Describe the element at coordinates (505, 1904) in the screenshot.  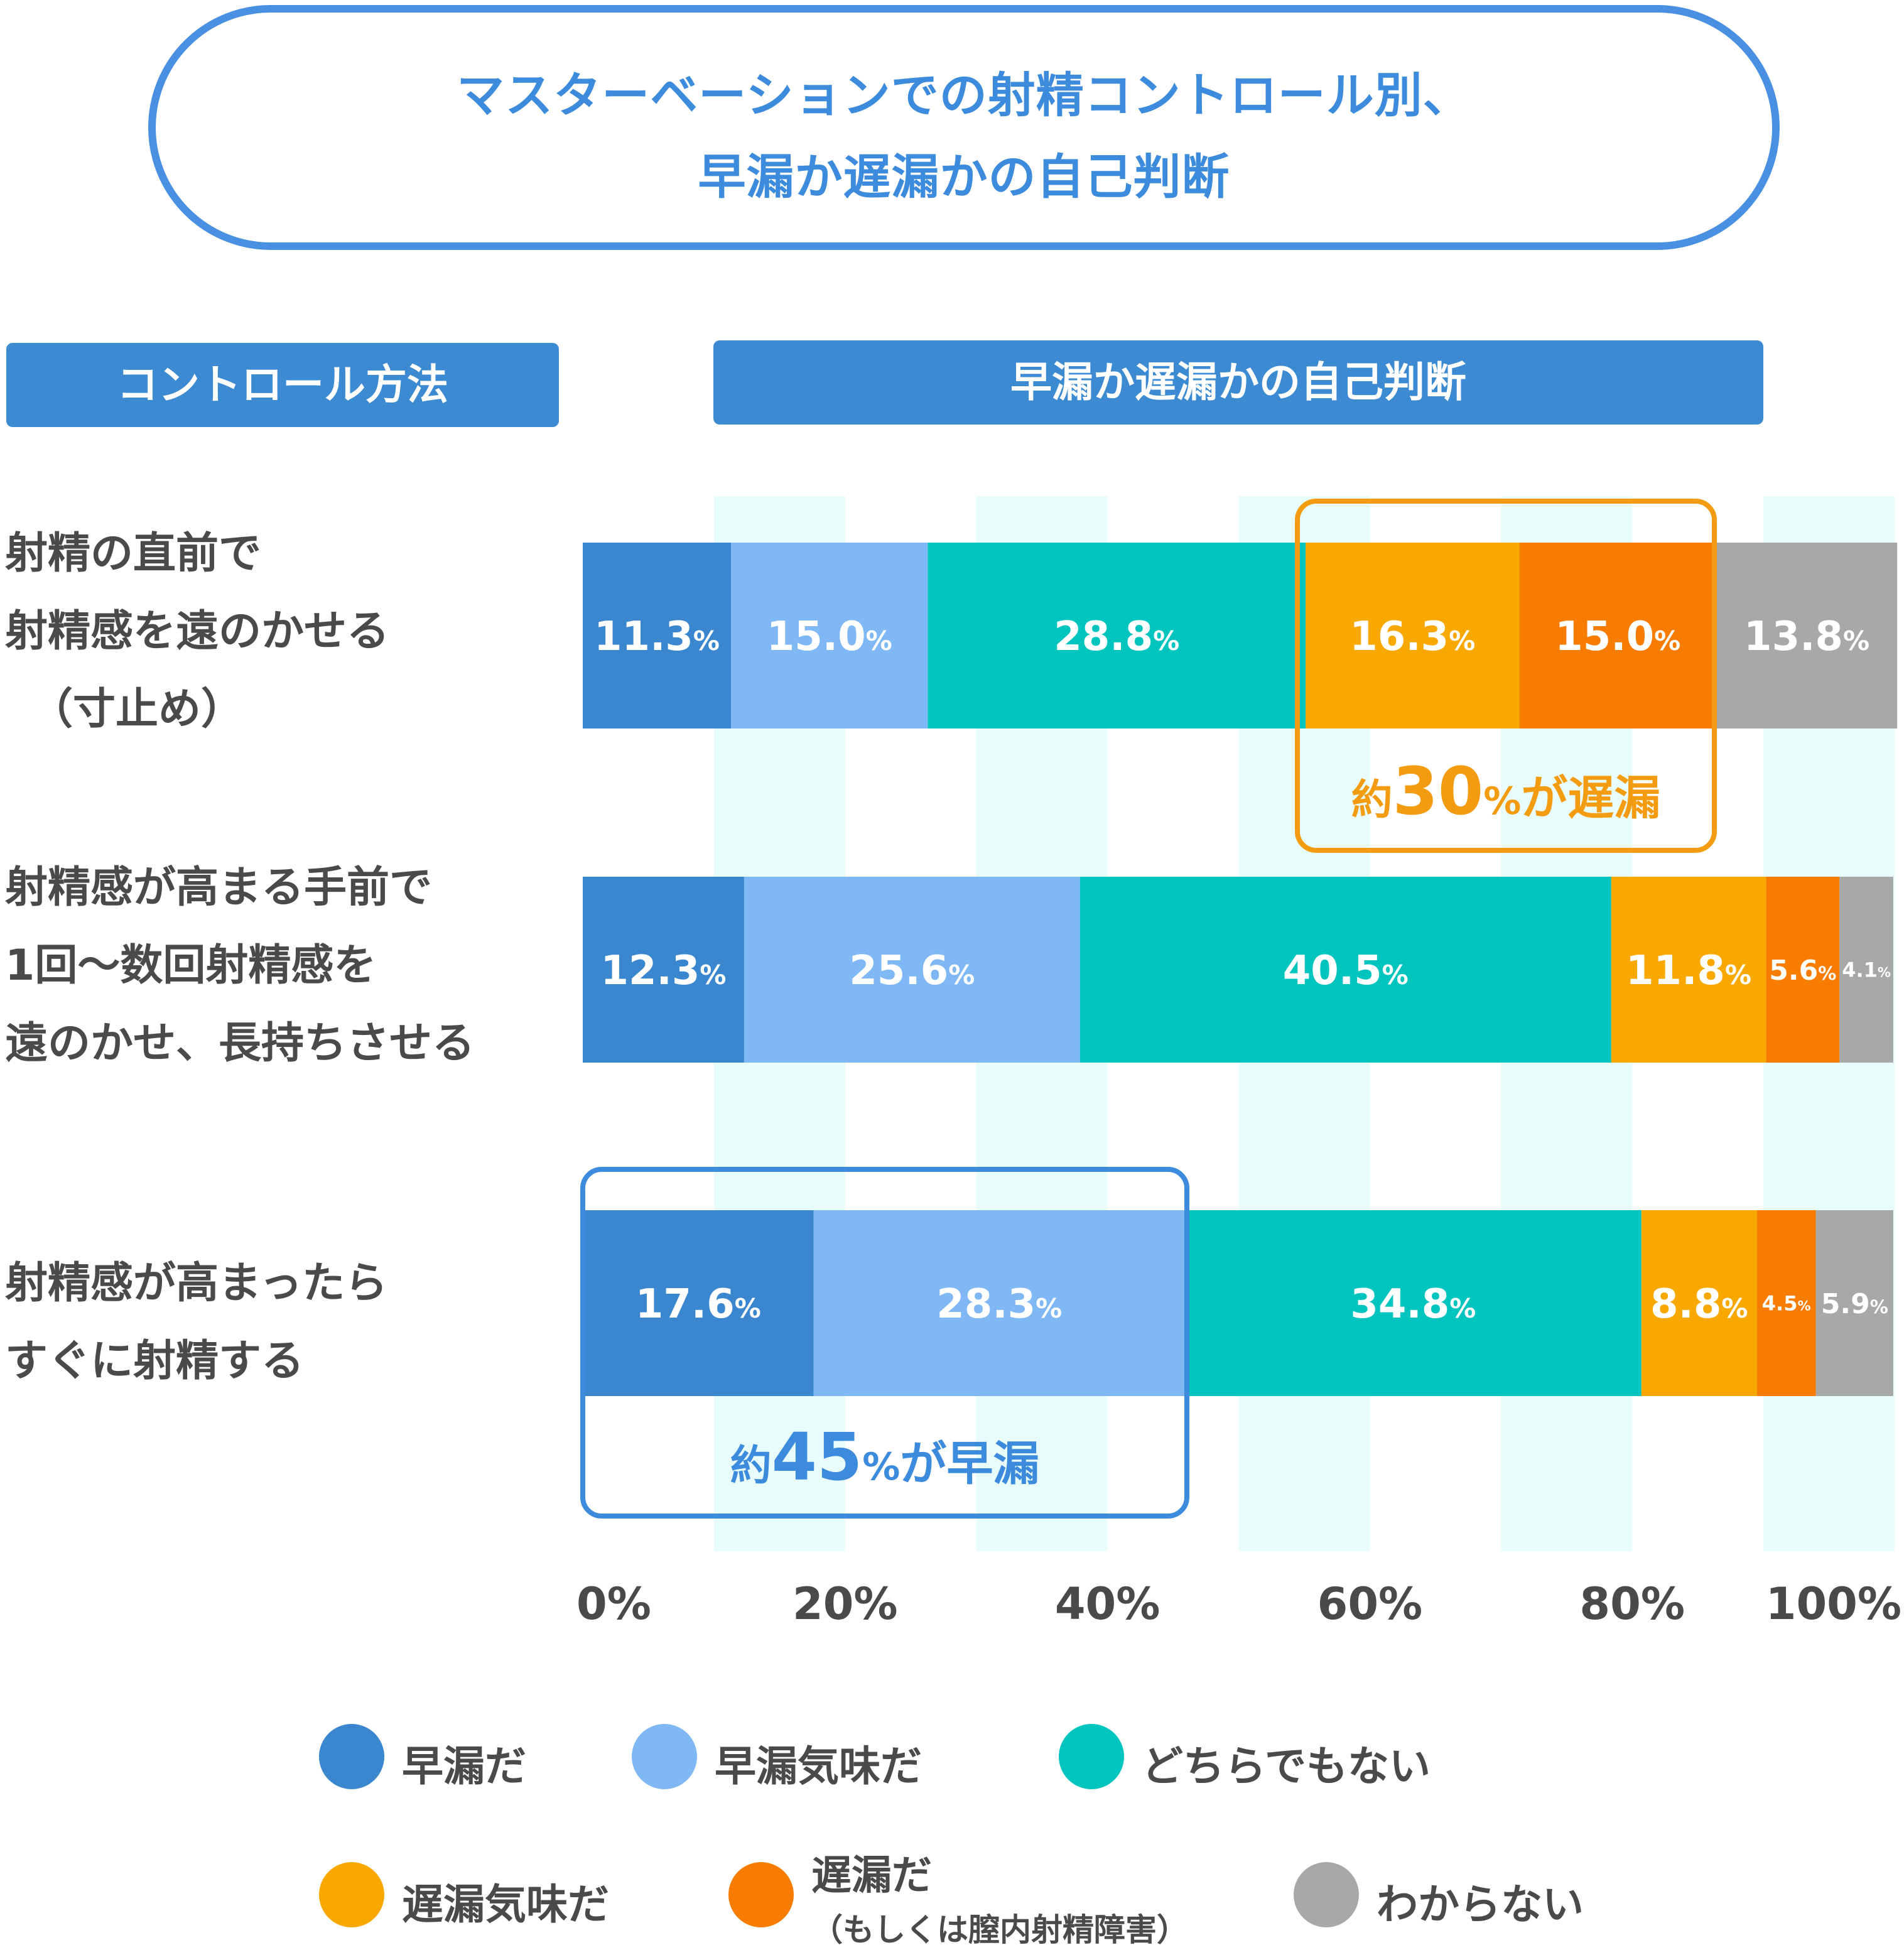
I see `legend-label-4: 遅漏気味だ` at that location.